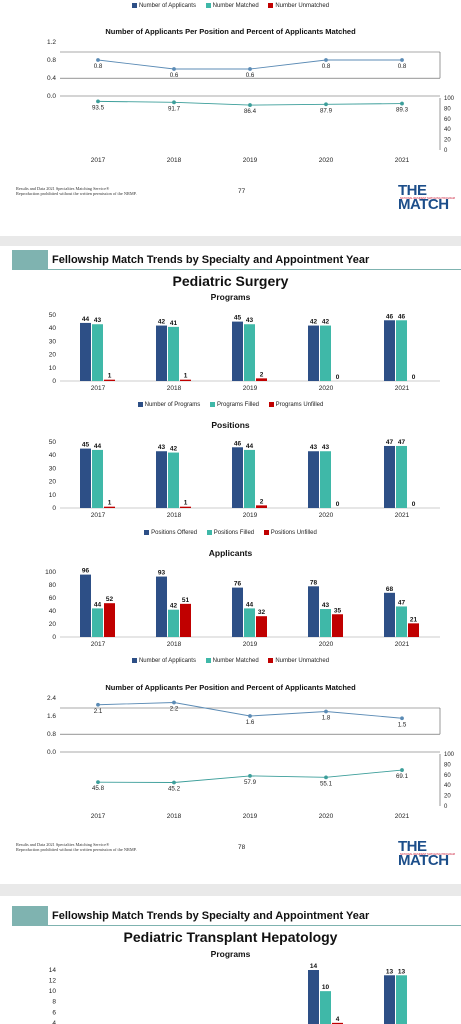 This screenshot has width=461, height=1024. Describe the element at coordinates (30, 260) in the screenshot. I see `header-accent` at that location.